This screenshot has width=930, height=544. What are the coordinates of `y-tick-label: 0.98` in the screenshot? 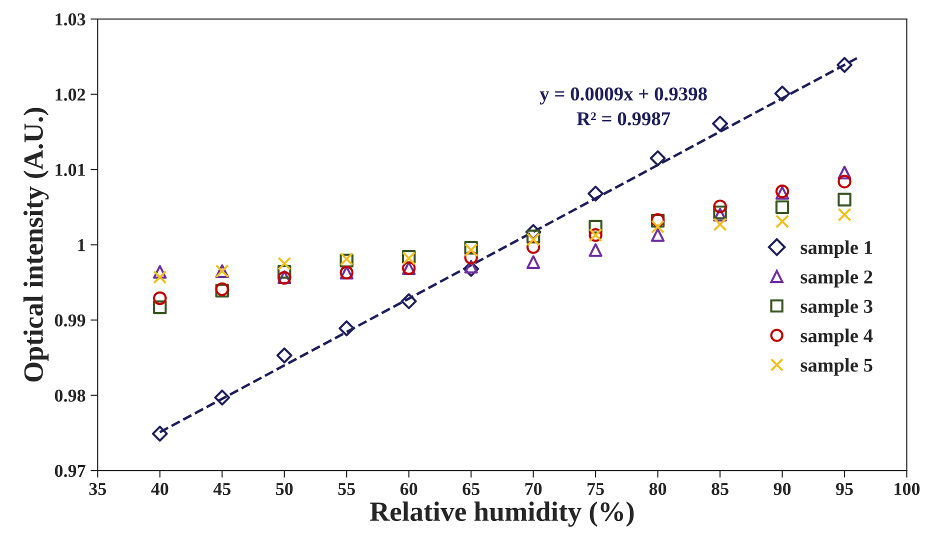 It's located at (70, 396).